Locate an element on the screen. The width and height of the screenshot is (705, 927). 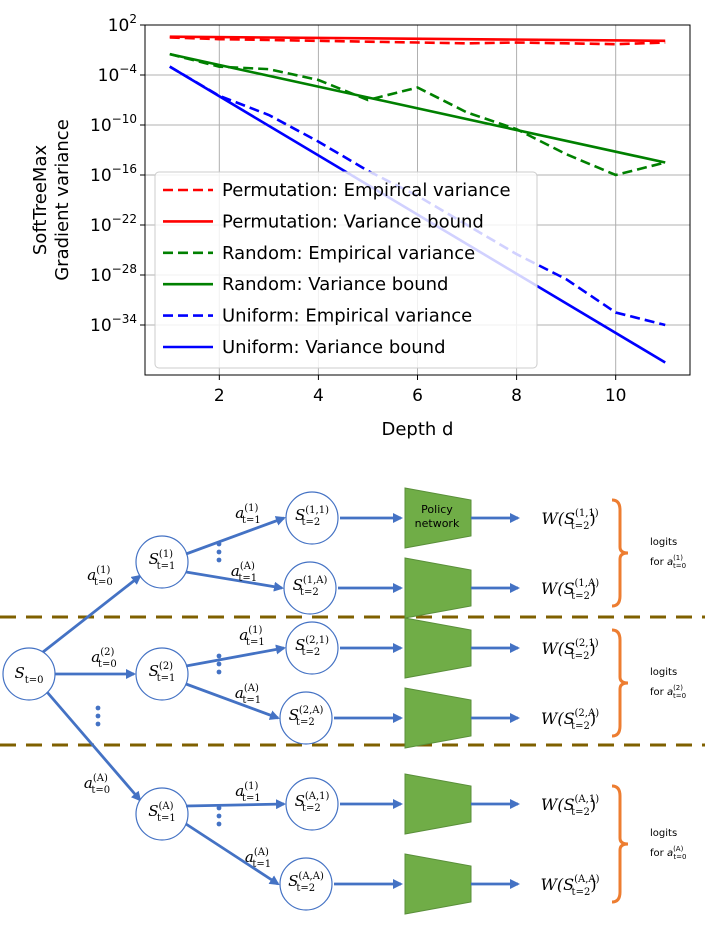
level1-label-1: S(2) t=1 is located at coordinates (162, 672).